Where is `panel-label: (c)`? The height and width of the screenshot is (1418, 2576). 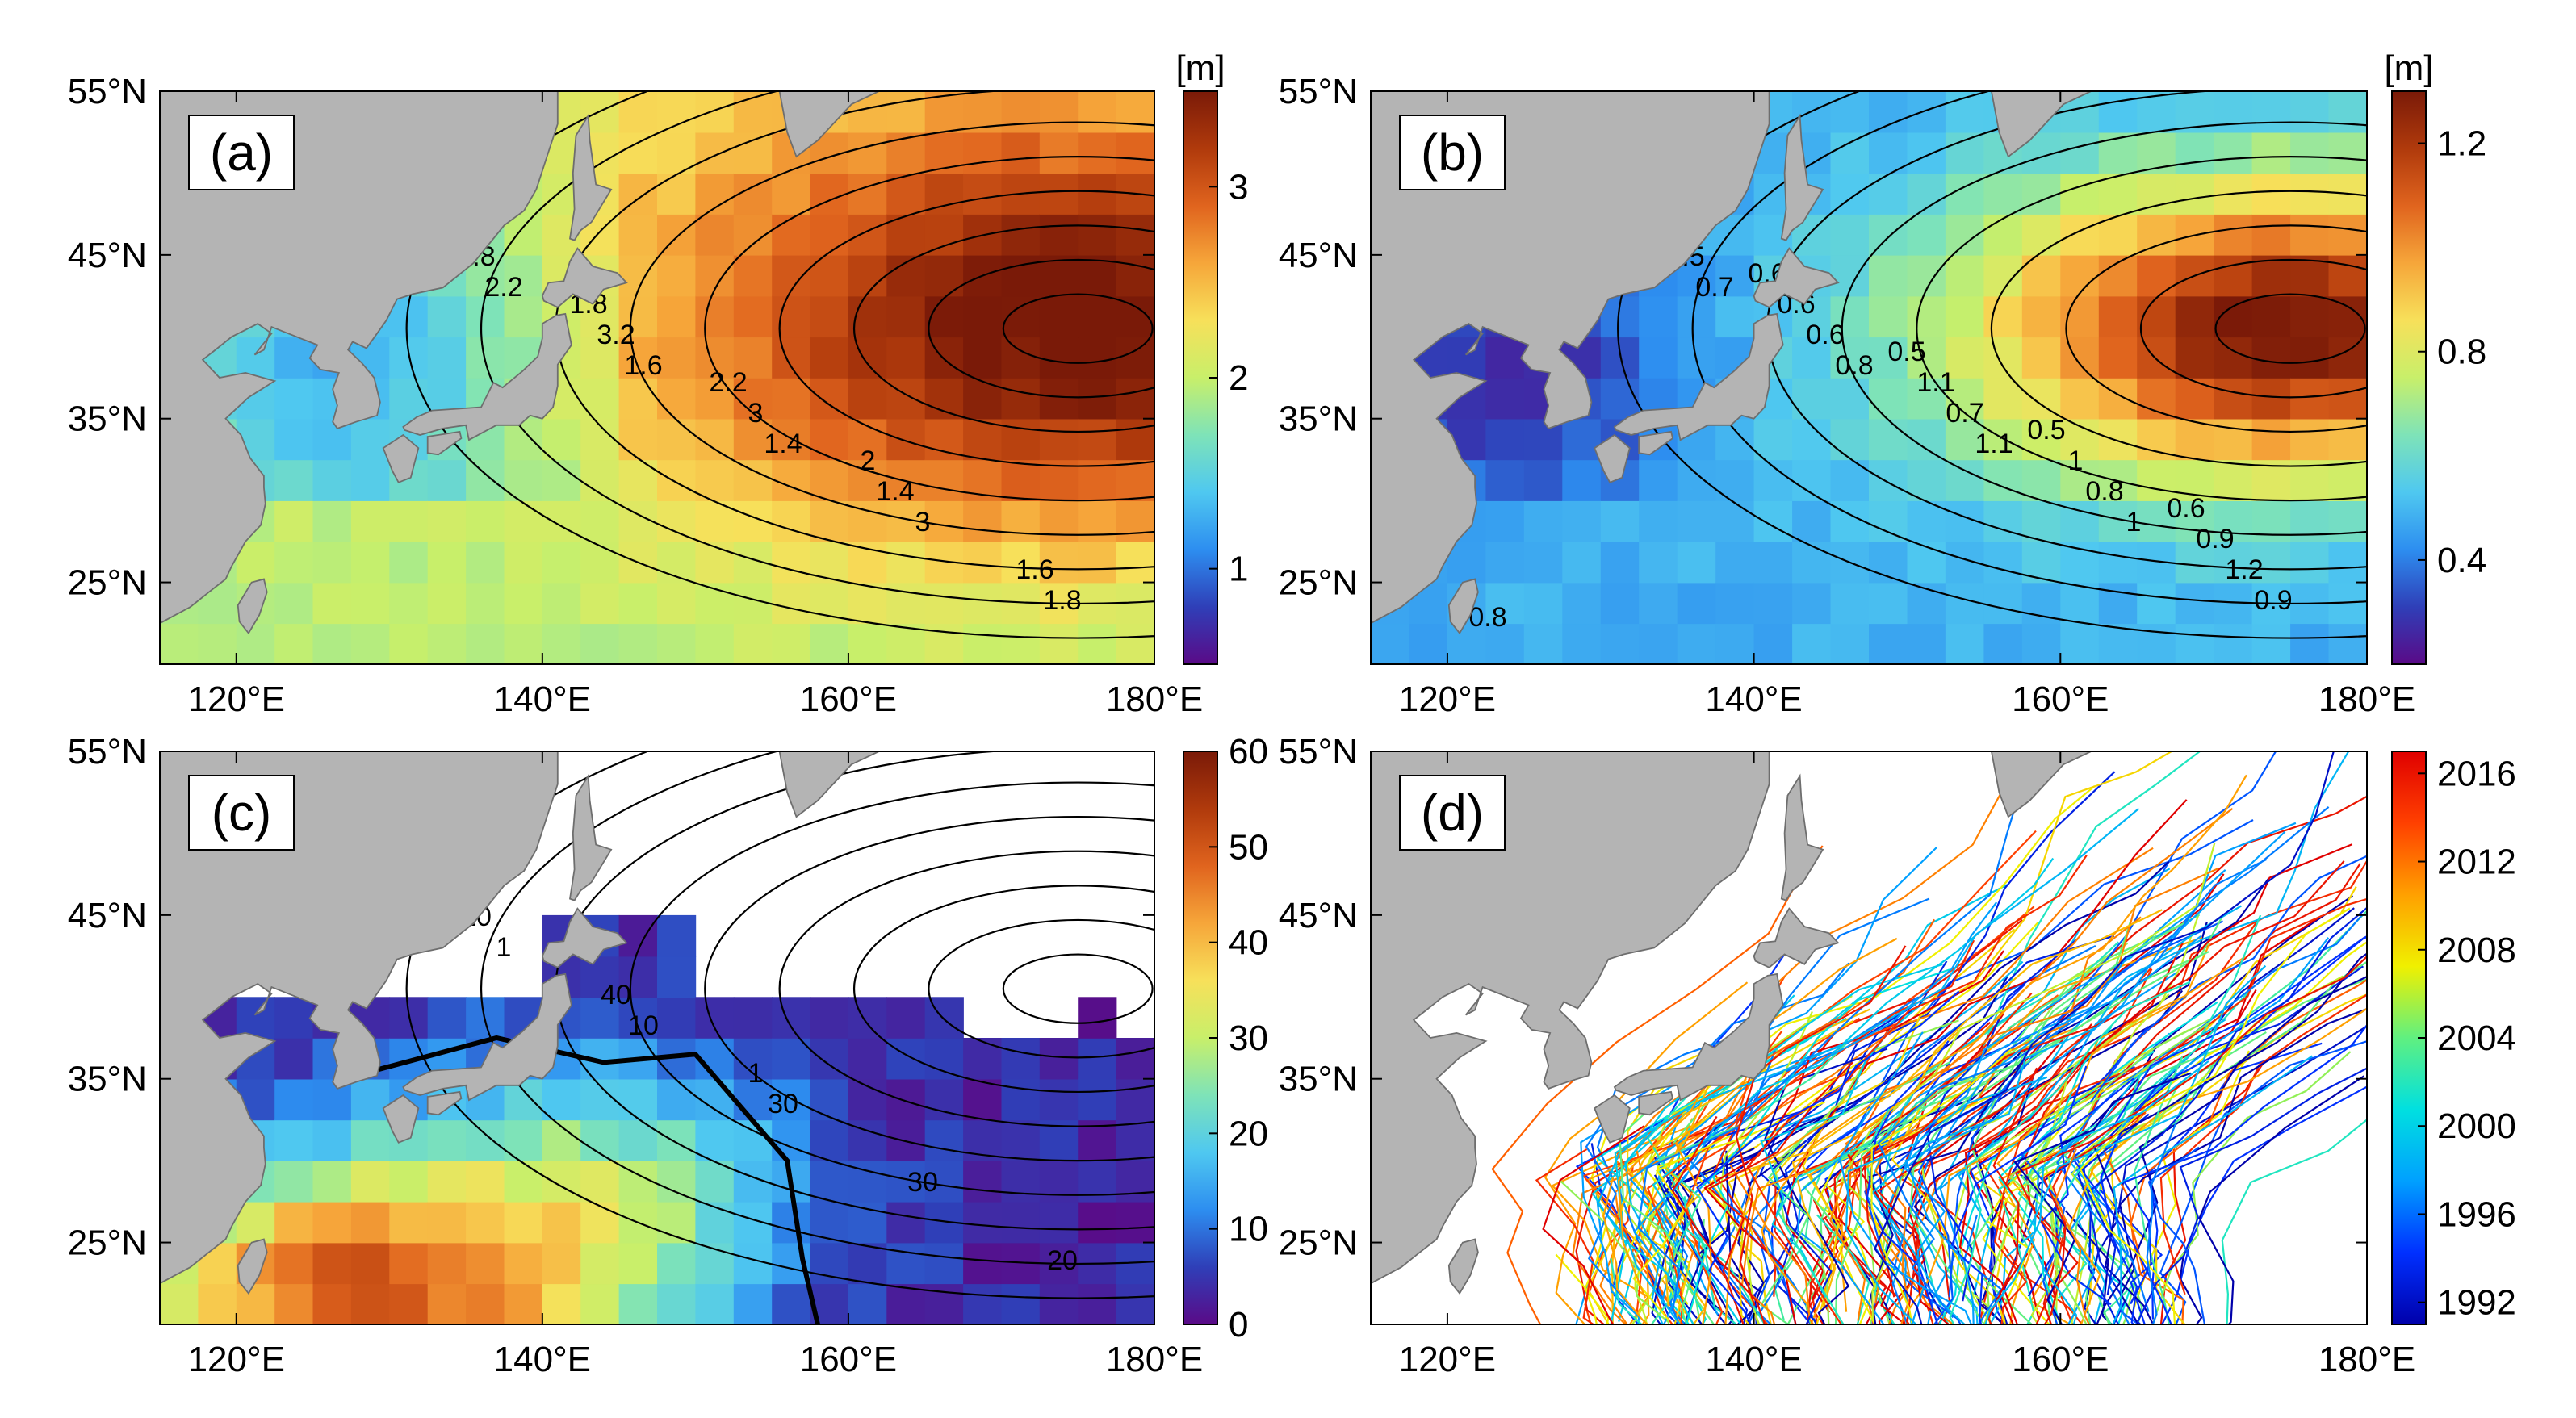 panel-label: (c) is located at coordinates (241, 813).